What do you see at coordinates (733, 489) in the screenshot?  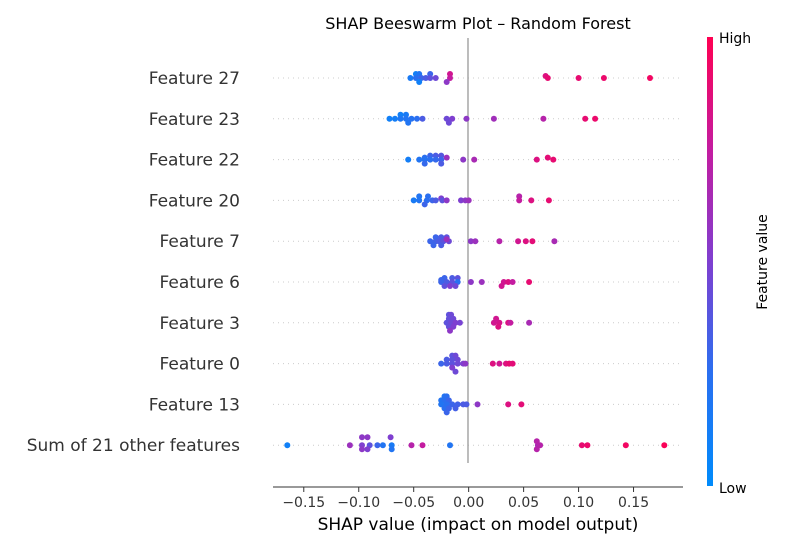 I see `colorbar-low-label: Low` at bounding box center [733, 489].